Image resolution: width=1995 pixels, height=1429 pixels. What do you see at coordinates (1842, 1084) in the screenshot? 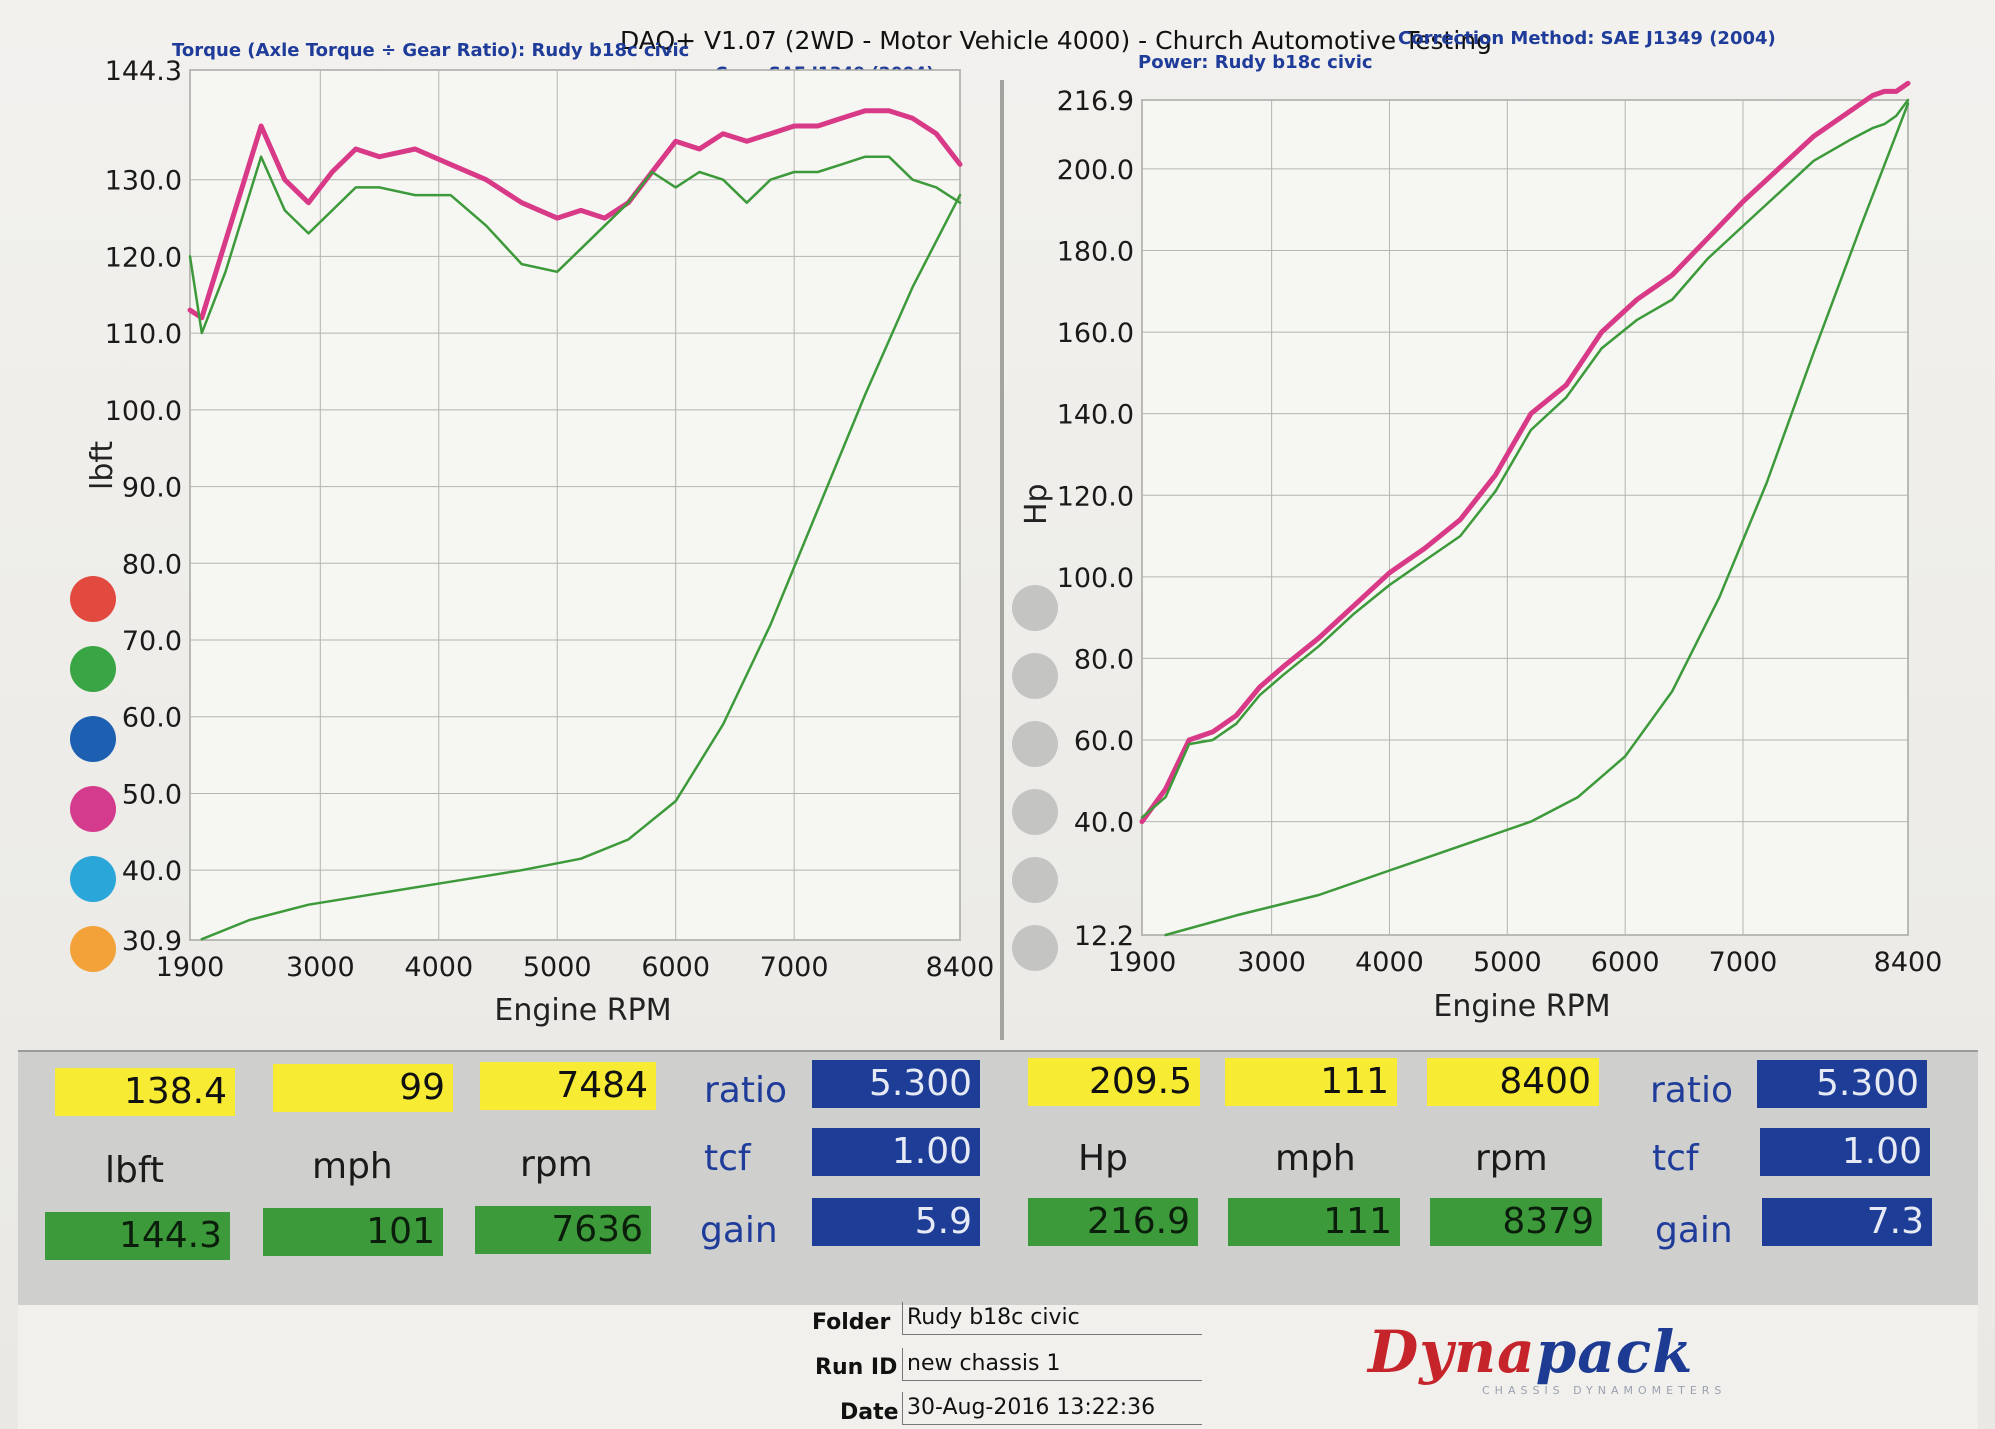
I see `power-ratio-value: 5.300` at bounding box center [1842, 1084].